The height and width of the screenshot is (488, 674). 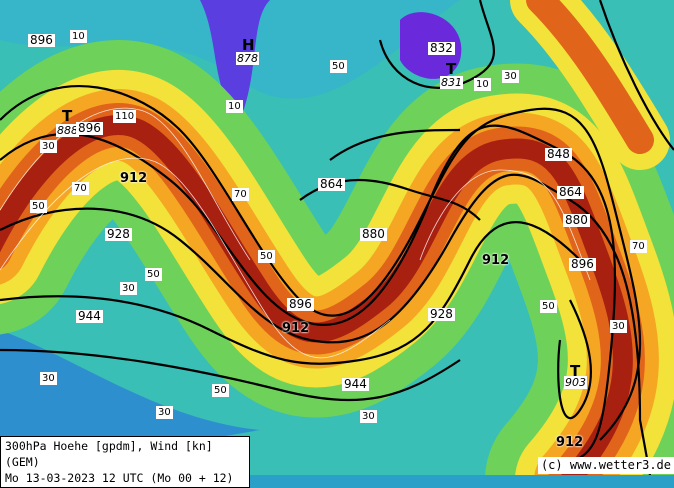 What do you see at coordinates (605, 465) in the screenshot?
I see `credit-text: (c) www.wetter3.de` at bounding box center [605, 465].